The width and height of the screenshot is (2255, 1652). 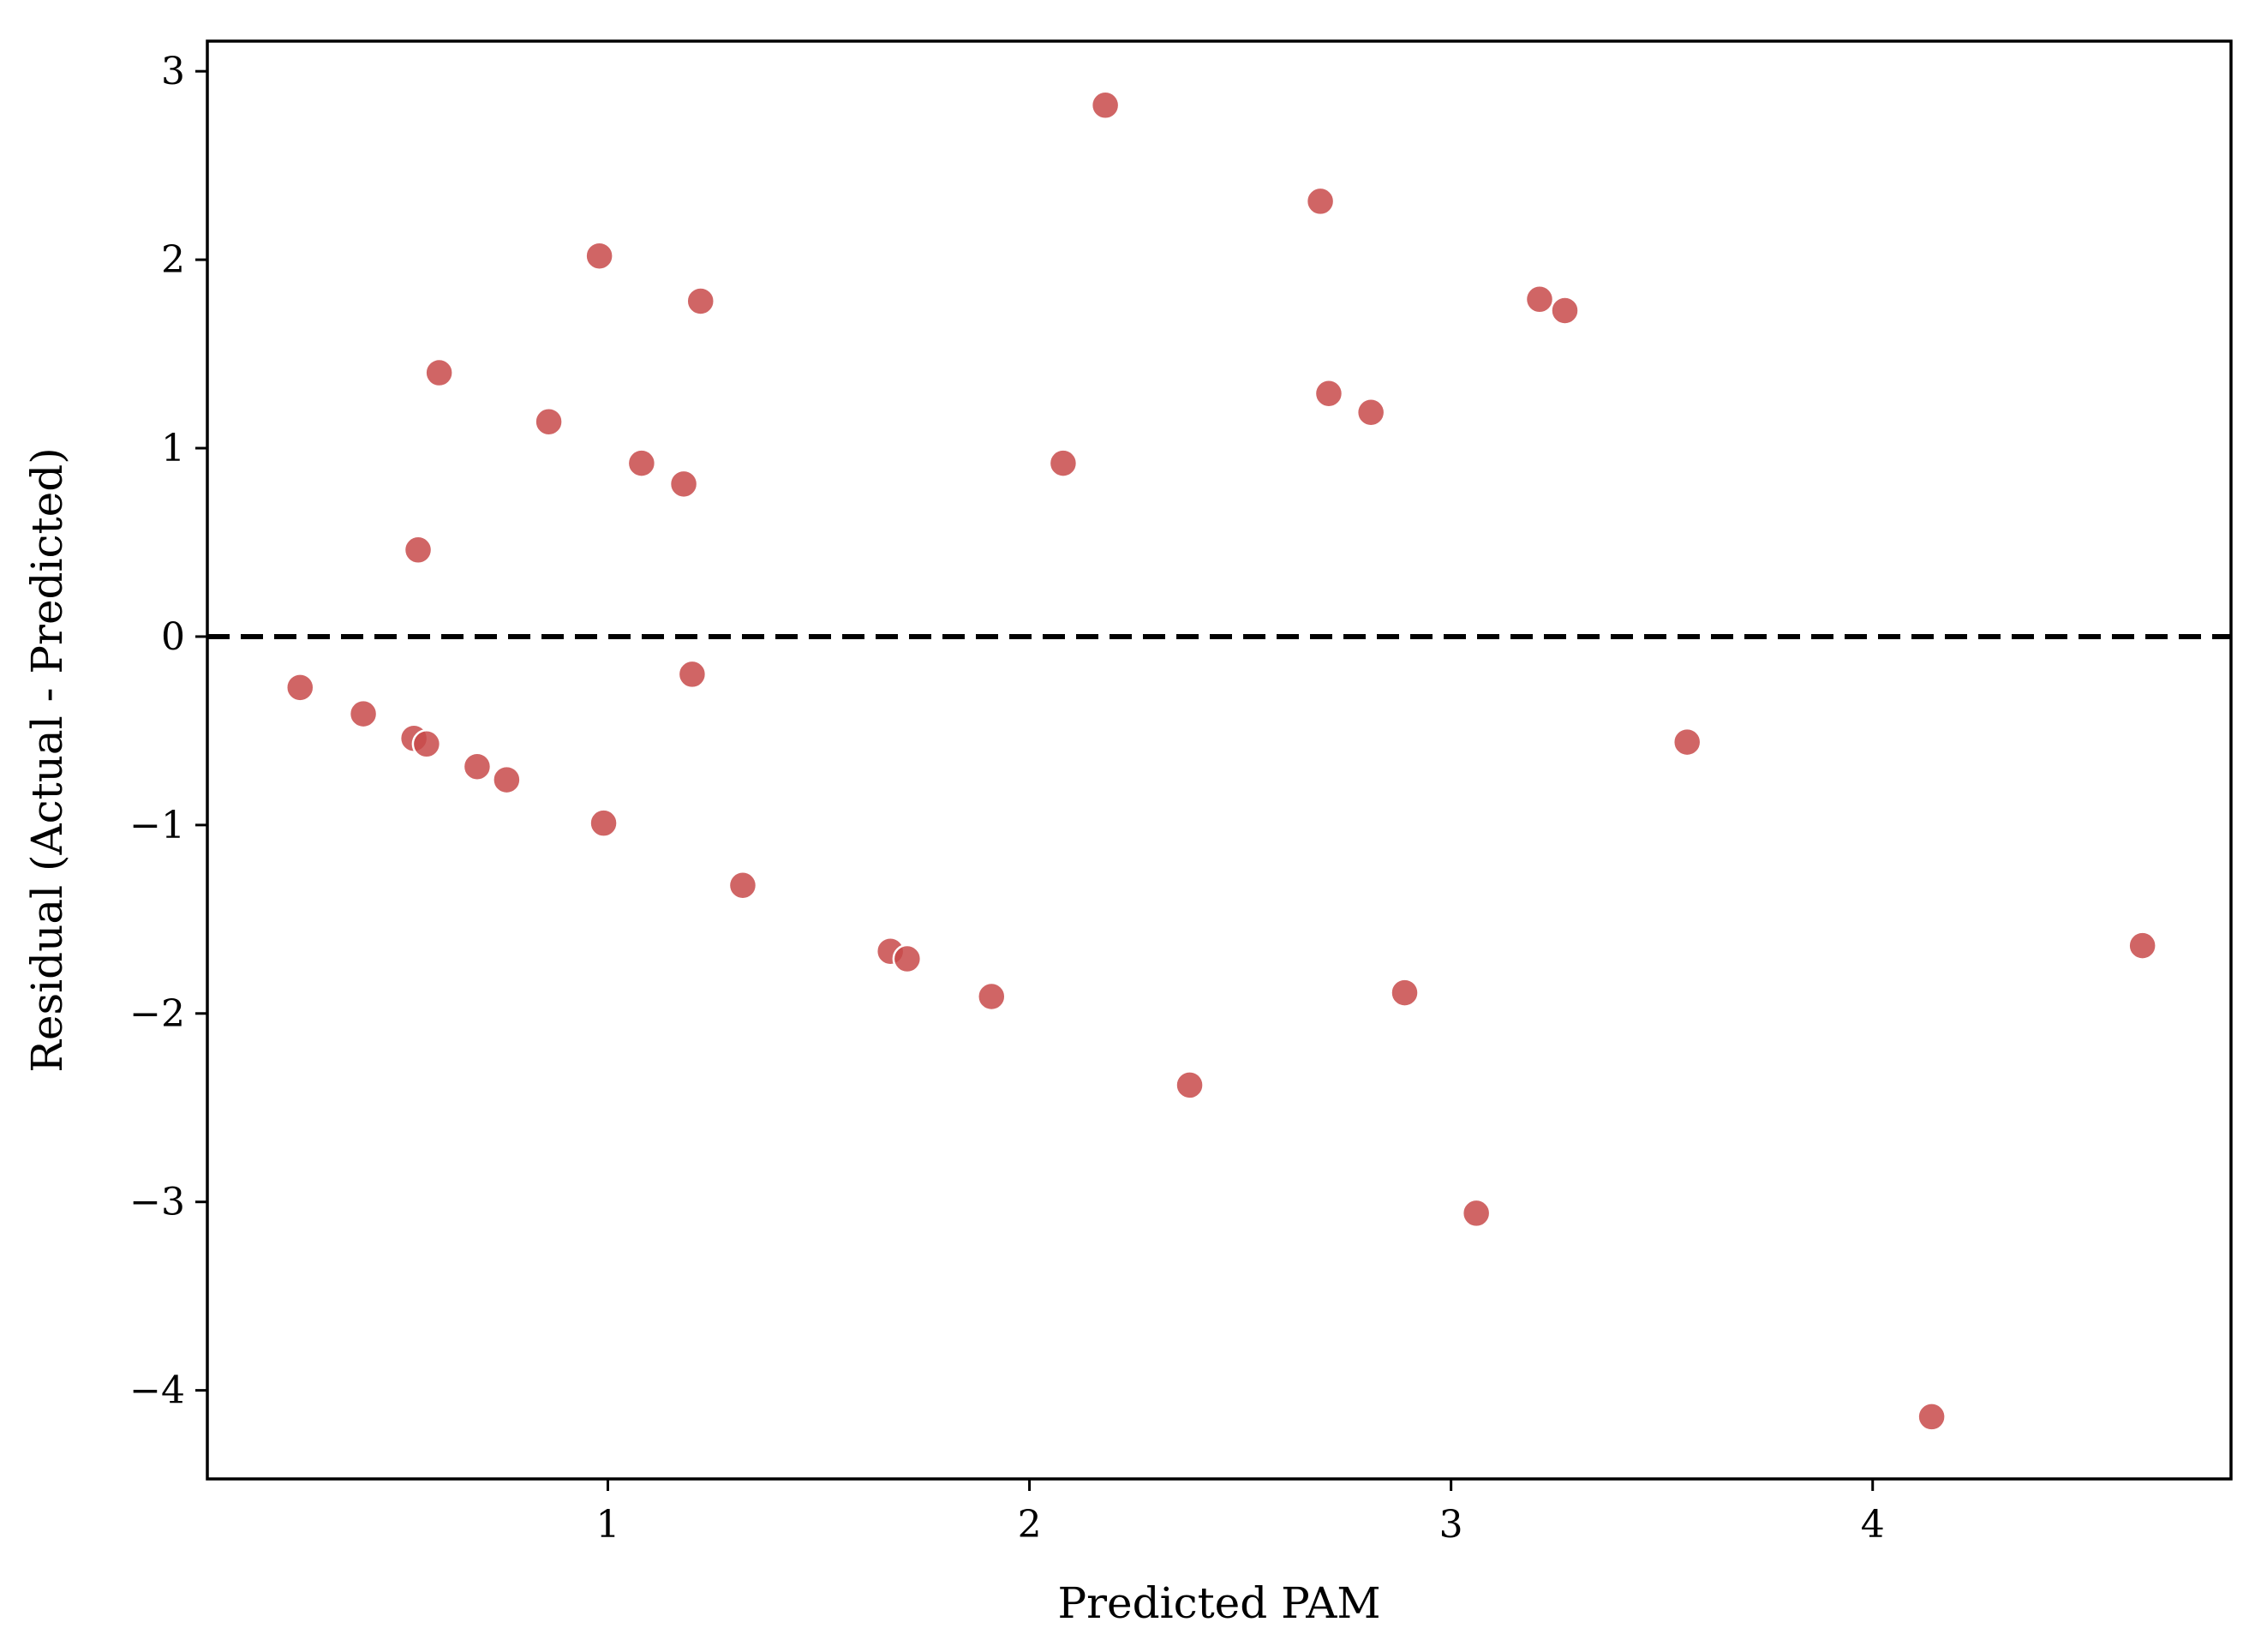 I want to click on y-tick-label-0: 0, so click(x=173, y=637).